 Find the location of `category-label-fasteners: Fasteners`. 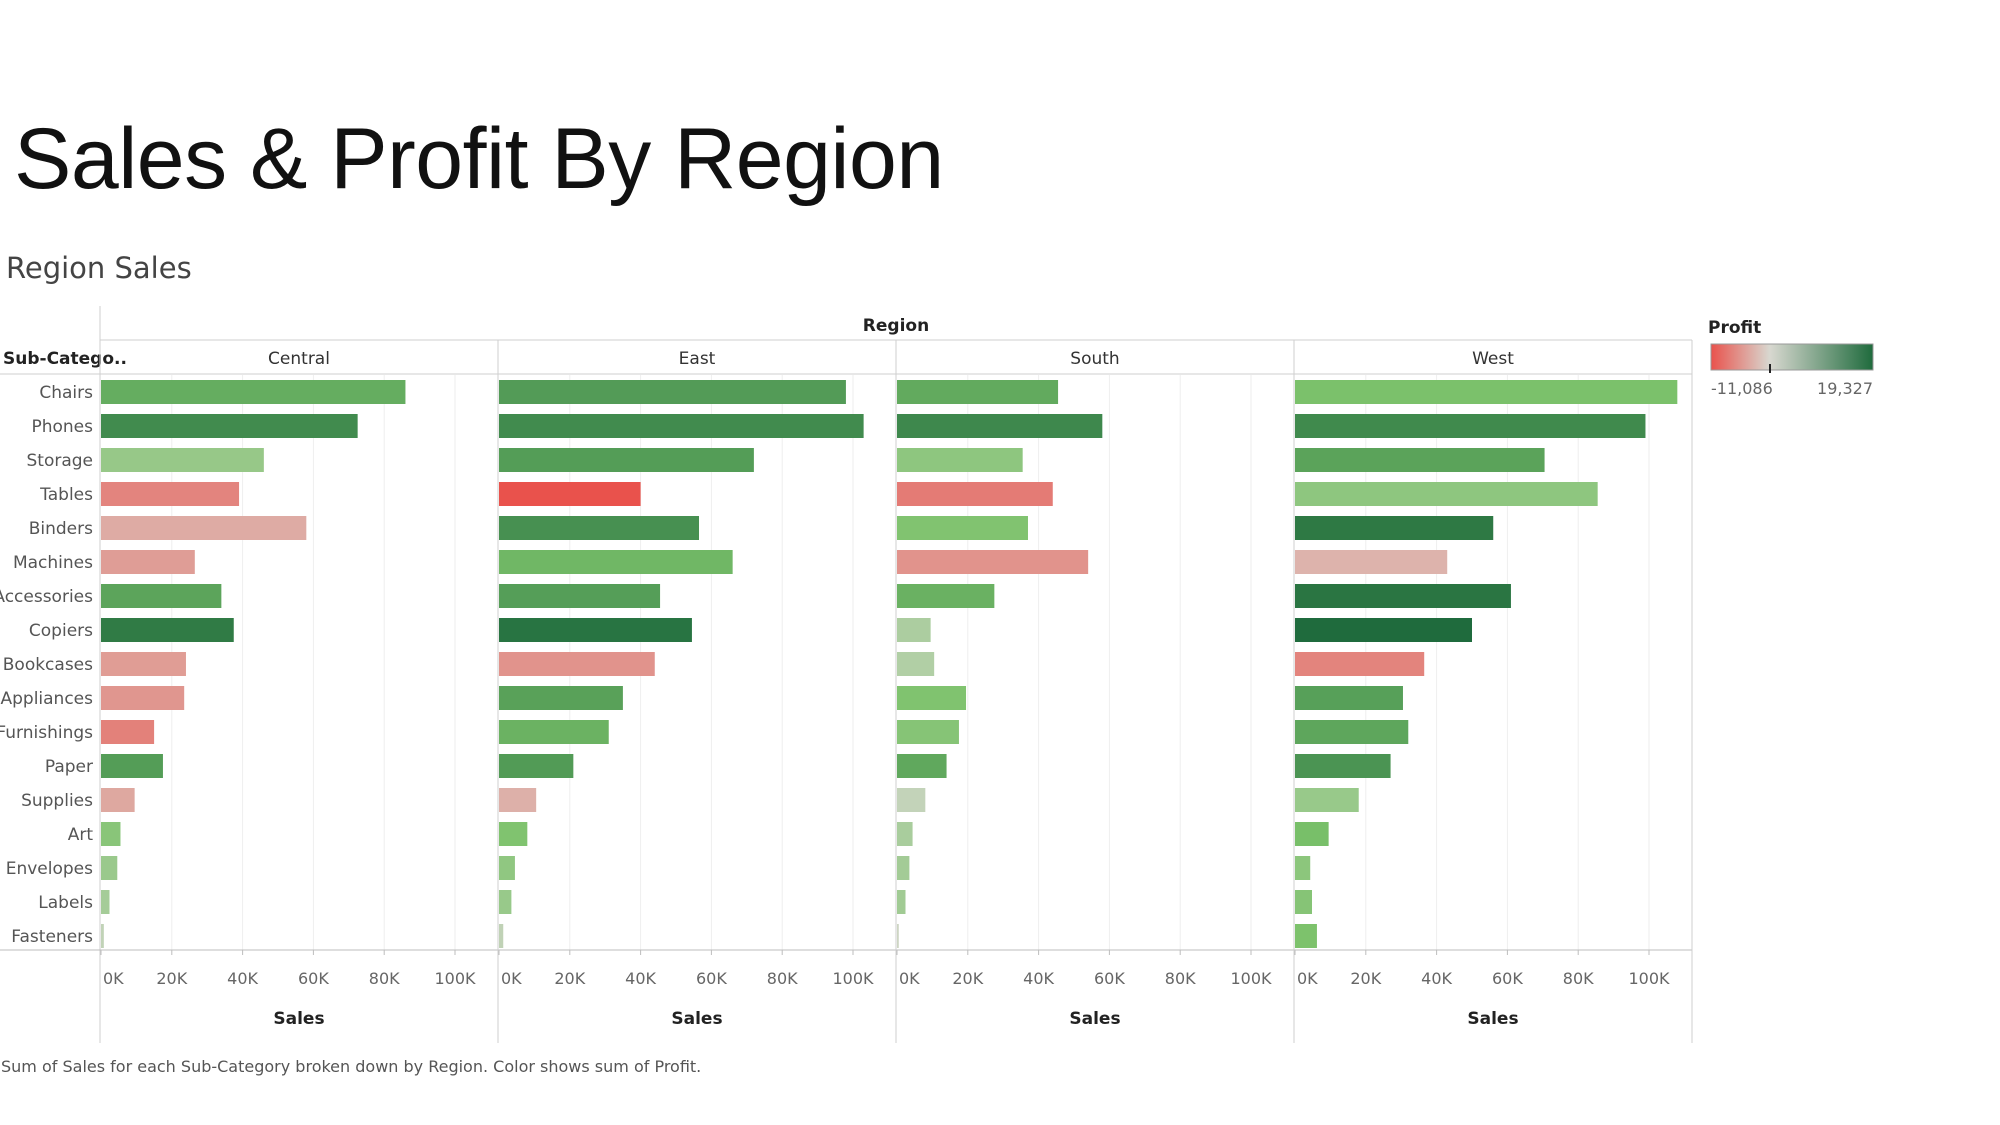

category-label-fasteners: Fasteners is located at coordinates (52, 937).